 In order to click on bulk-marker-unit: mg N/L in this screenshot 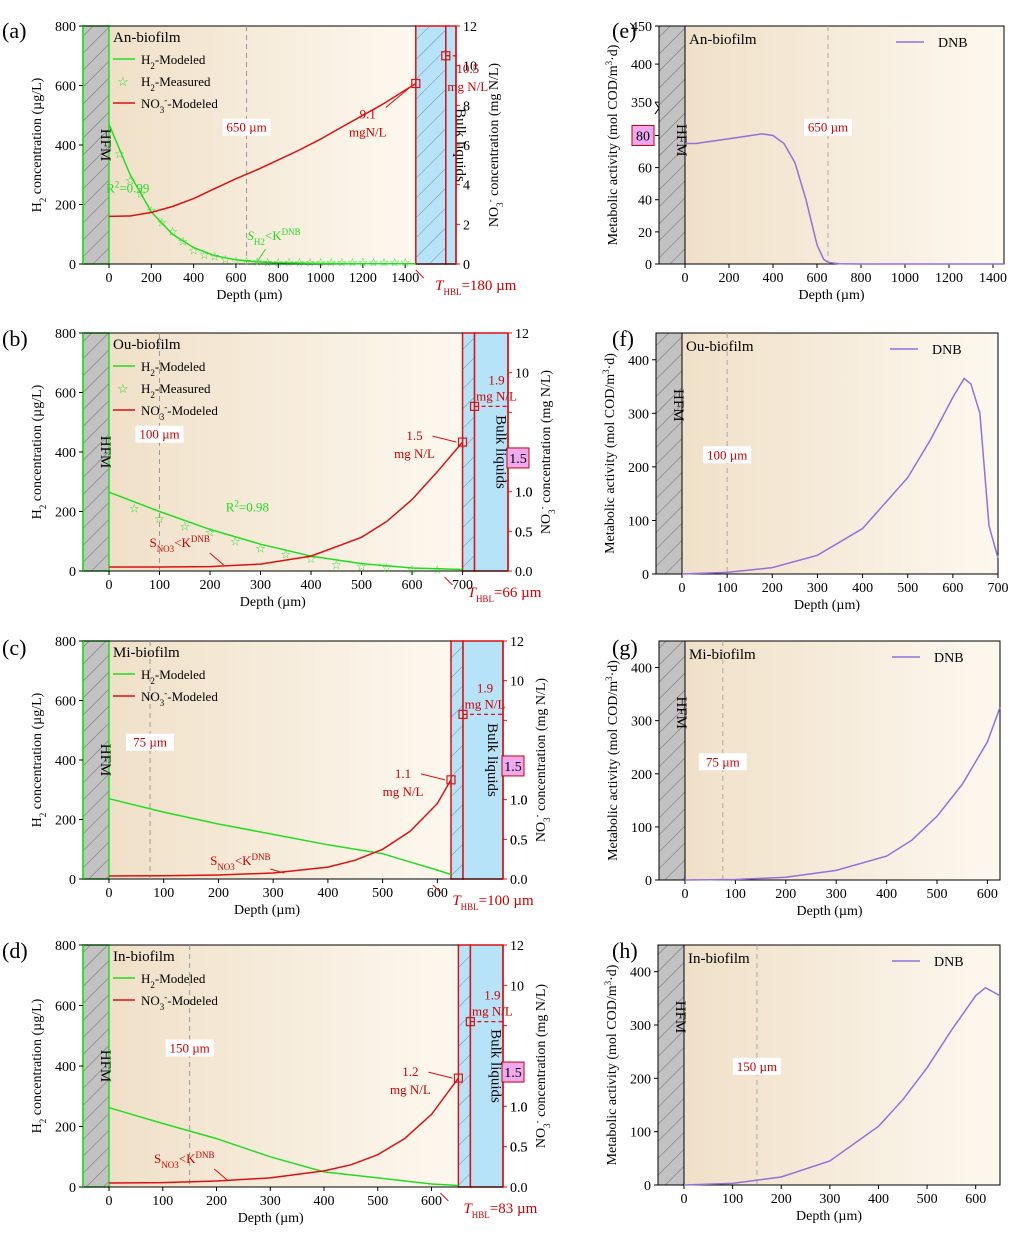, I will do `click(485, 703)`.